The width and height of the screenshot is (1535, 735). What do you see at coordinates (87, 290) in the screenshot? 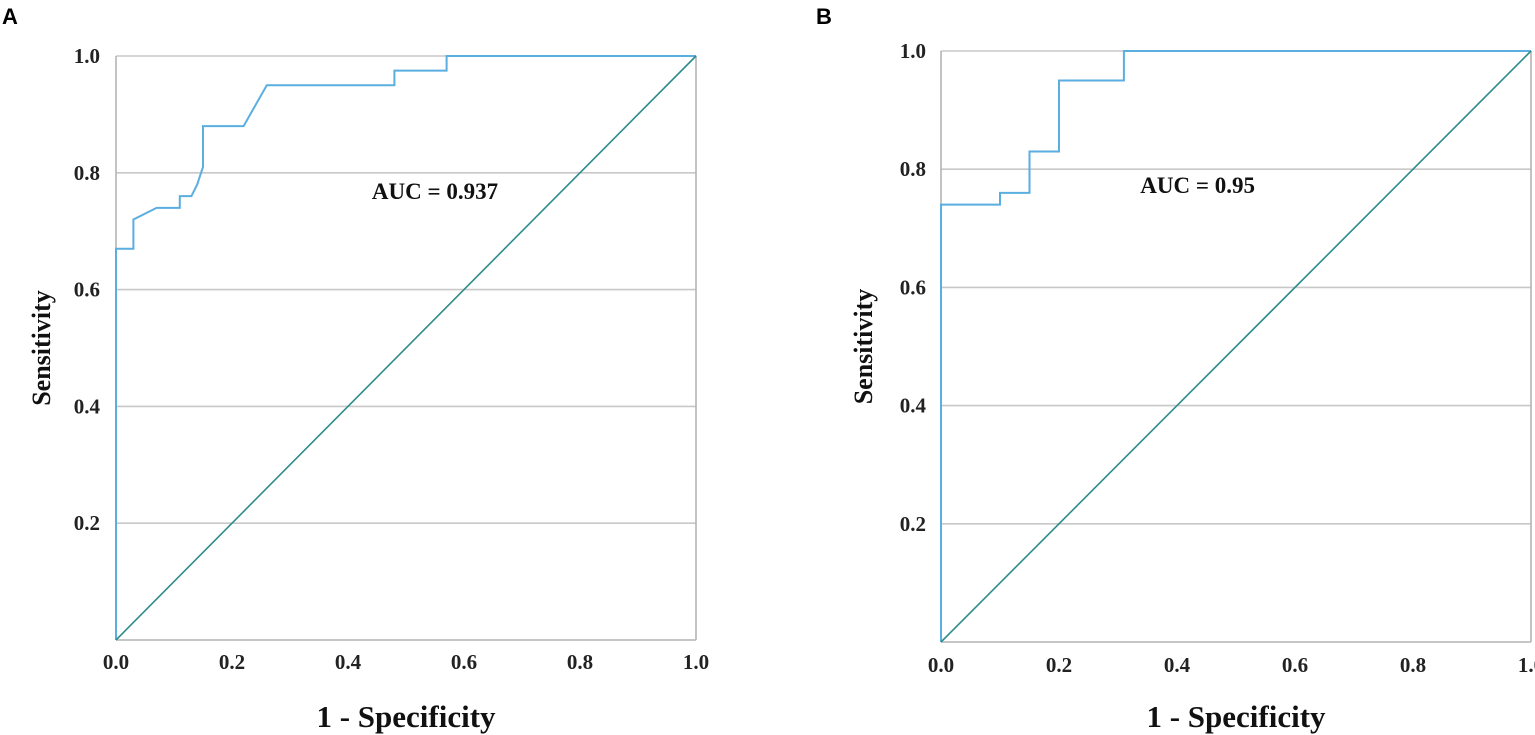
I see `panel-a-y-tick-label: 0.6` at bounding box center [87, 290].